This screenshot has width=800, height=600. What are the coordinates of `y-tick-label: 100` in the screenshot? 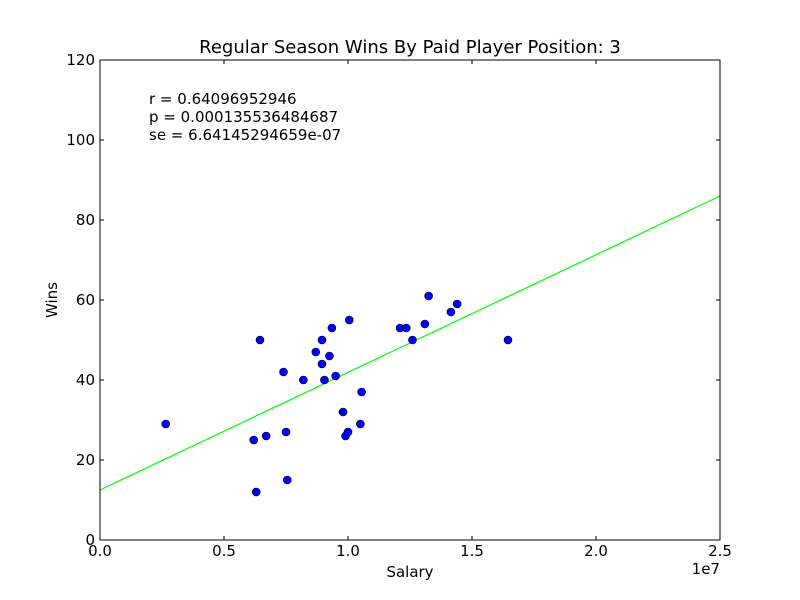 It's located at (80, 140).